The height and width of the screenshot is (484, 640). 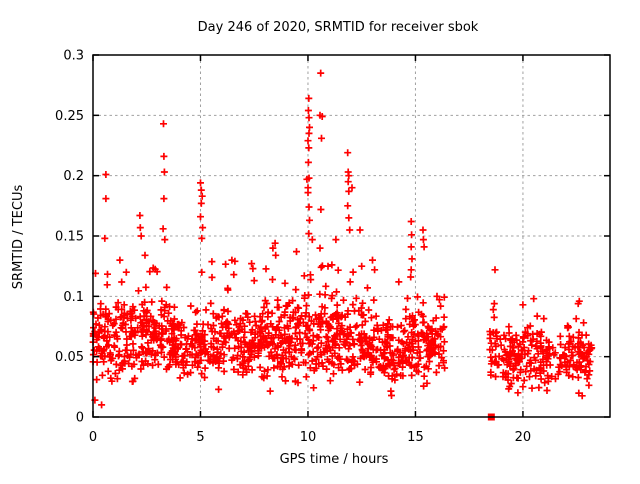 I want to click on y-tick-labels: 0 0.05 0.1 0.15 0.2 0.25 0.3, so click(x=69, y=237).